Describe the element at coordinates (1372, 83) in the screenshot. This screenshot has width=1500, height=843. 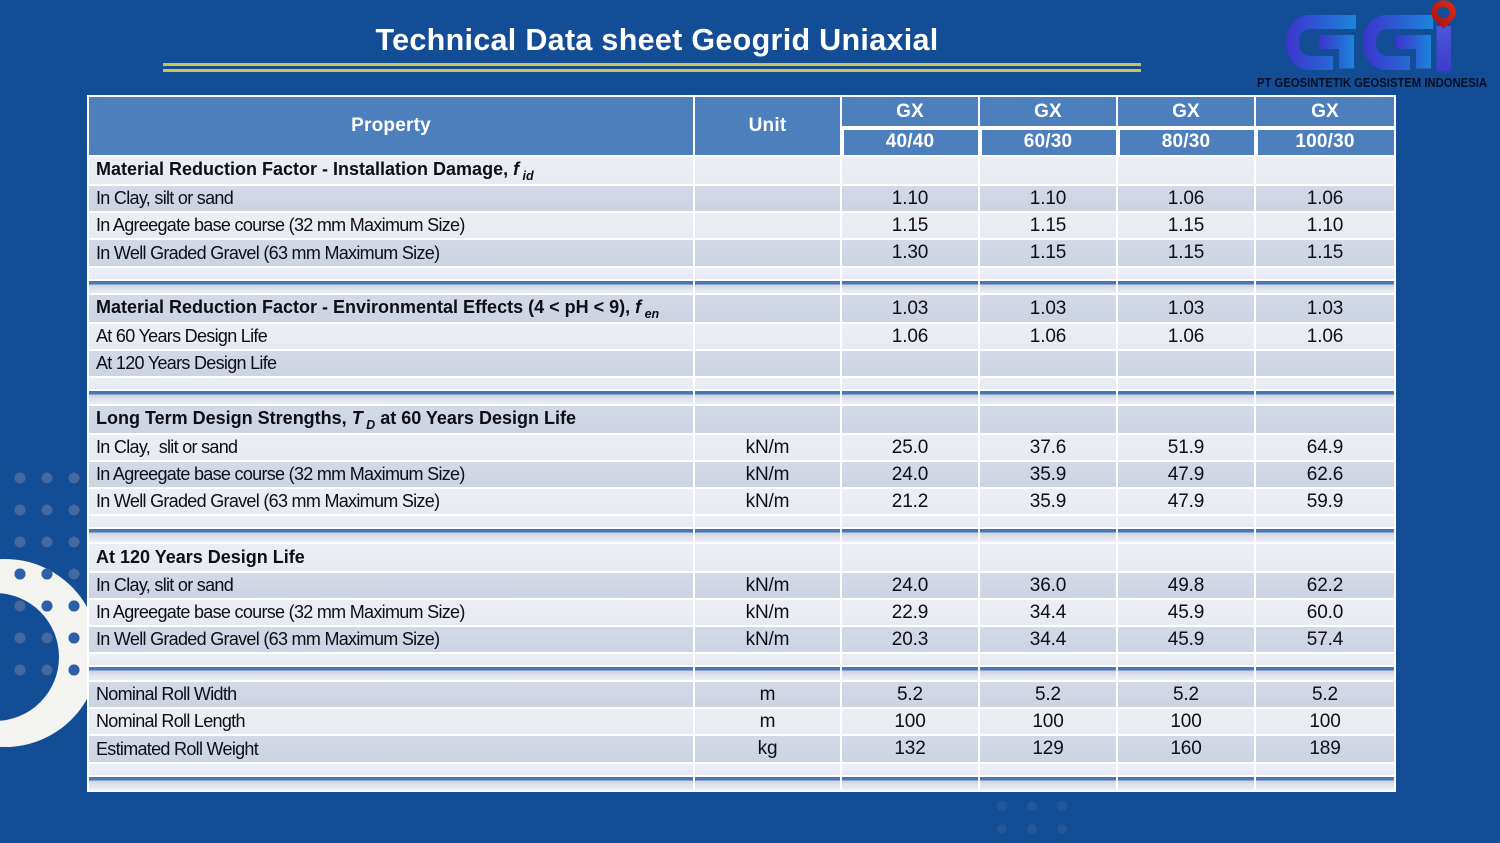
I see `svg-text:PT GEOSINTETIK GEOSISTEM INDON: PT GEOSINTETIK GEOSISTEM INDONESIA` at that location.